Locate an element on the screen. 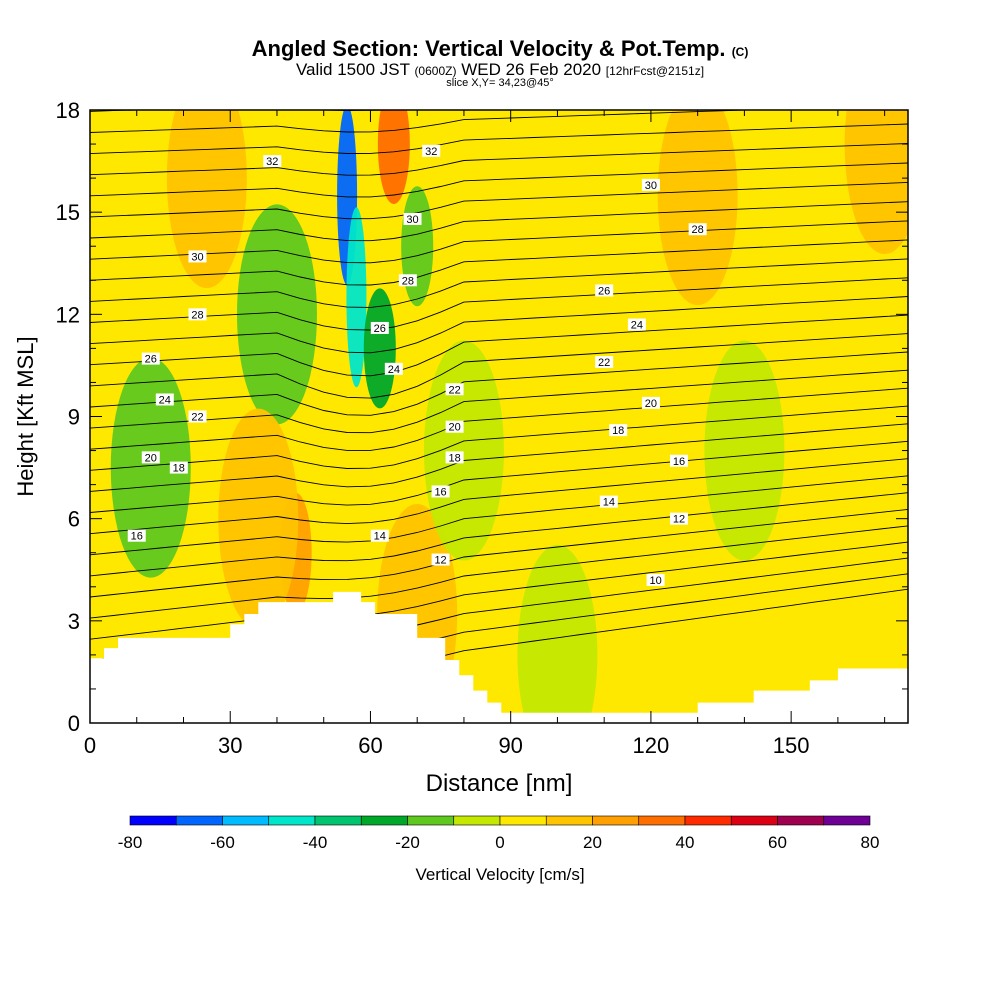 The height and width of the screenshot is (1000, 1000). x-axis-label: Distance [nm] is located at coordinates (499, 783).